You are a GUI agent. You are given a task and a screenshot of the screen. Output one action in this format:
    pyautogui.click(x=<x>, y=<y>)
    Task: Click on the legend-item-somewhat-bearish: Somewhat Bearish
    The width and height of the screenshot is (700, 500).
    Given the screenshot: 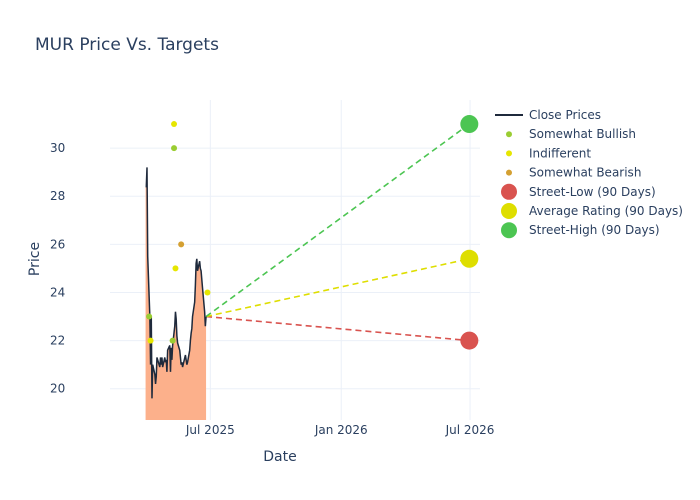 What is the action you would take?
    pyautogui.click(x=573, y=173)
    